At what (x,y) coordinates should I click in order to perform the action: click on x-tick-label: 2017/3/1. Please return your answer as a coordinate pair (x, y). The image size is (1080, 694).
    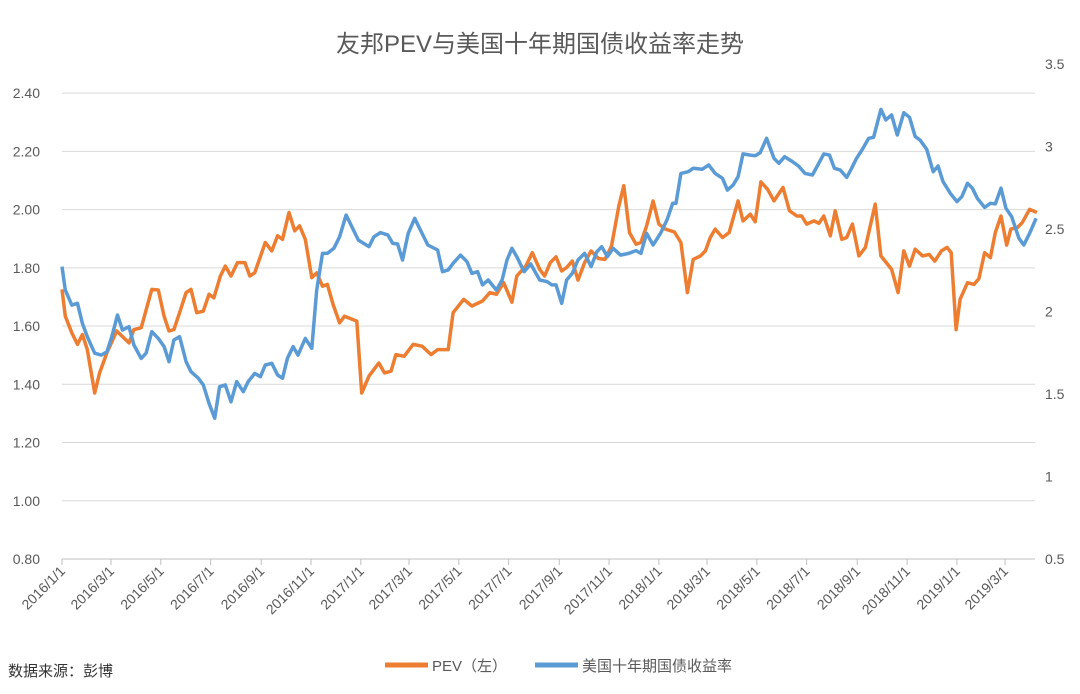
    Looking at the image, I should click on (390, 588).